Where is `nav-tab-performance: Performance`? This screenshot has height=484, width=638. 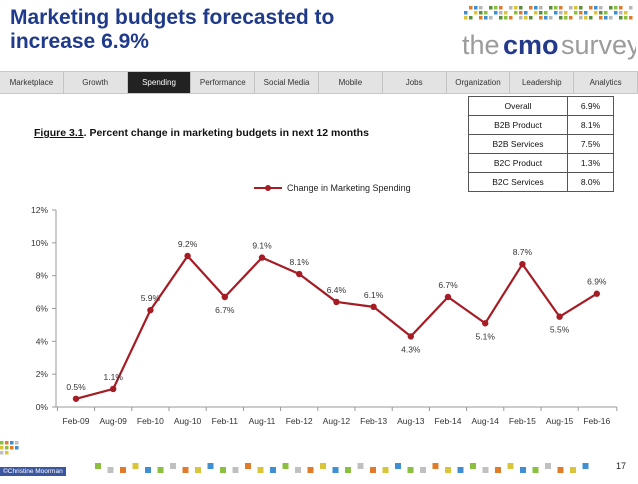
nav-tab-performance: Performance is located at coordinates (223, 82).